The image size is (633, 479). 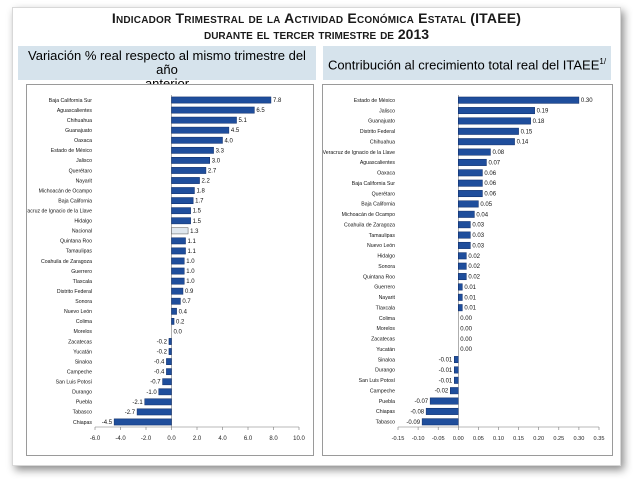 I want to click on category-label: Zacatecas, so click(x=383, y=340).